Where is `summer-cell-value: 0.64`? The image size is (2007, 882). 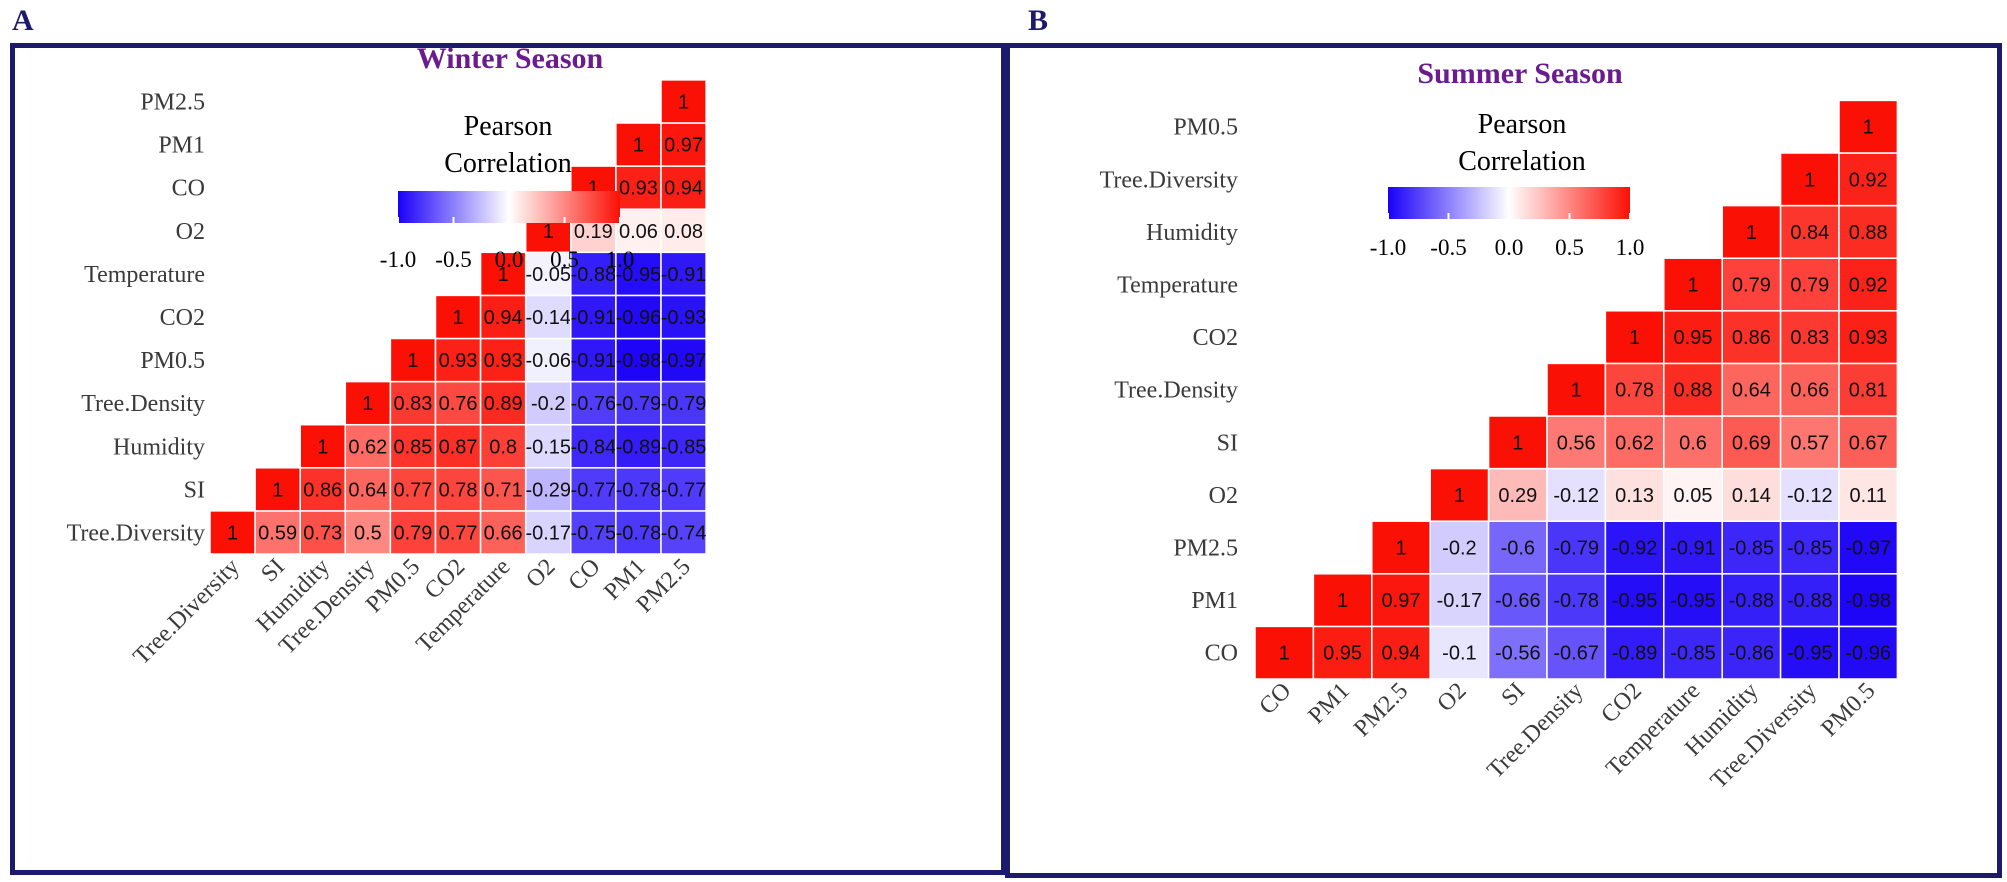 summer-cell-value: 0.64 is located at coordinates (1751, 391).